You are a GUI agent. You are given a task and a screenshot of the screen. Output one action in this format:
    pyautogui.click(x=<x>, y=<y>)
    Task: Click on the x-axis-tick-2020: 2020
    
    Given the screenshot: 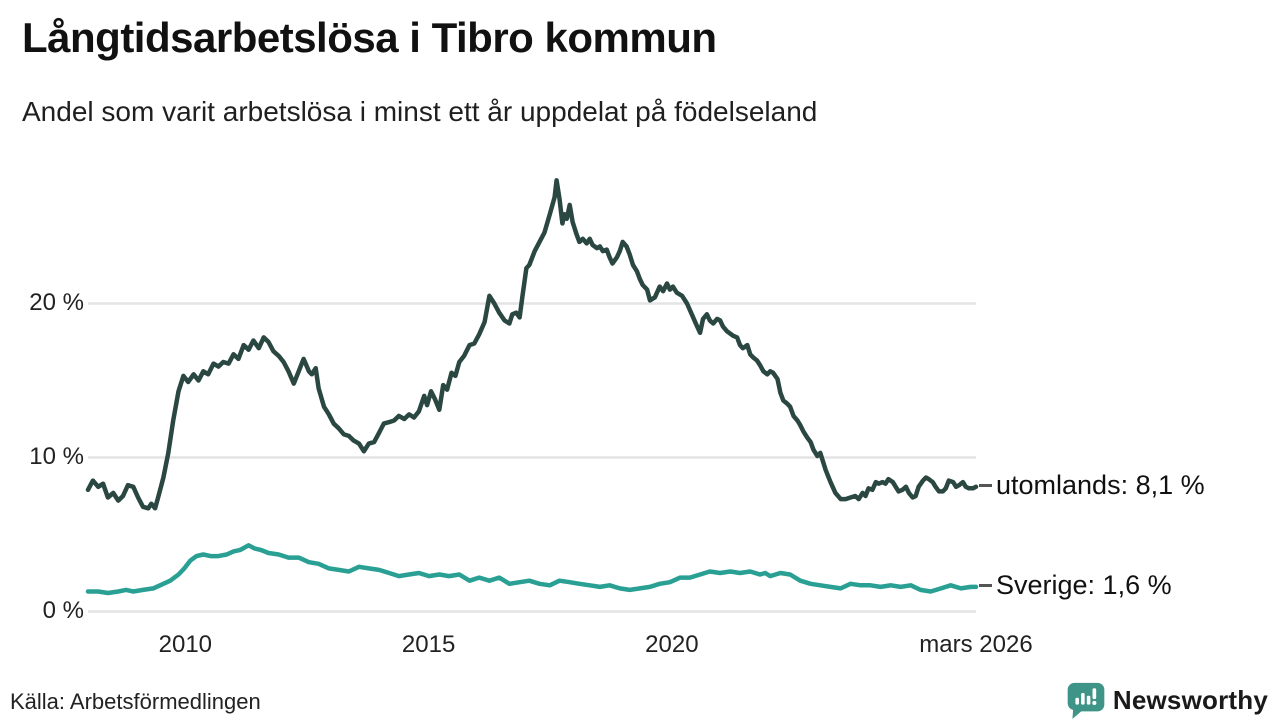 What is the action you would take?
    pyautogui.click(x=672, y=644)
    